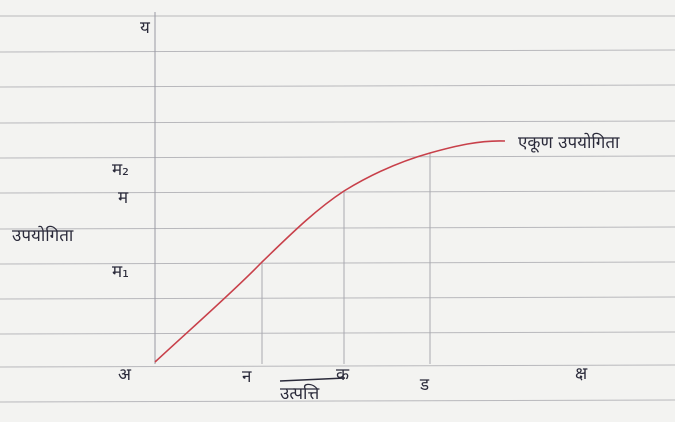  What do you see at coordinates (312, 379) in the screenshot?
I see `underline` at bounding box center [312, 379].